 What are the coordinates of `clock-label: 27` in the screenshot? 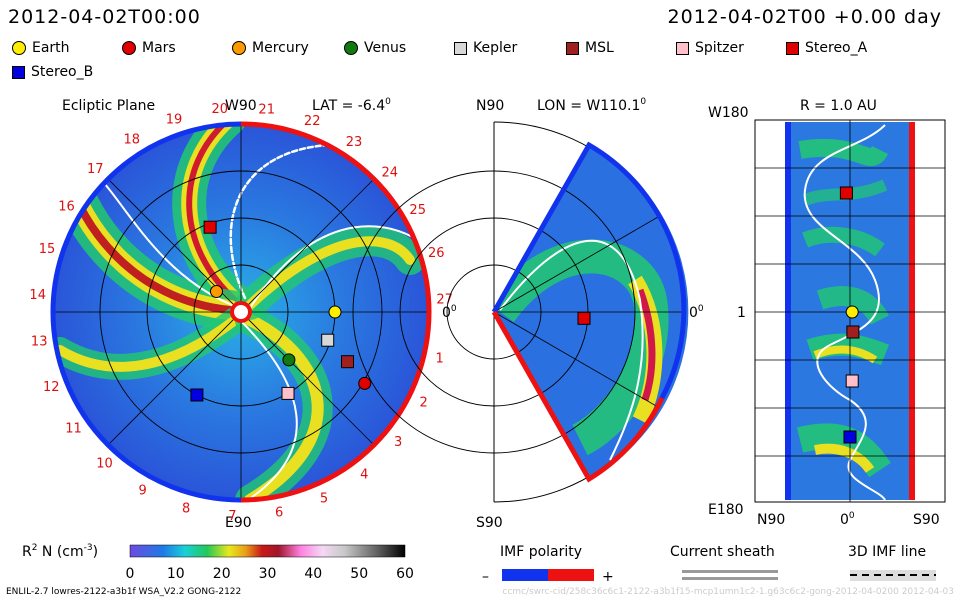 It's located at (444, 299).